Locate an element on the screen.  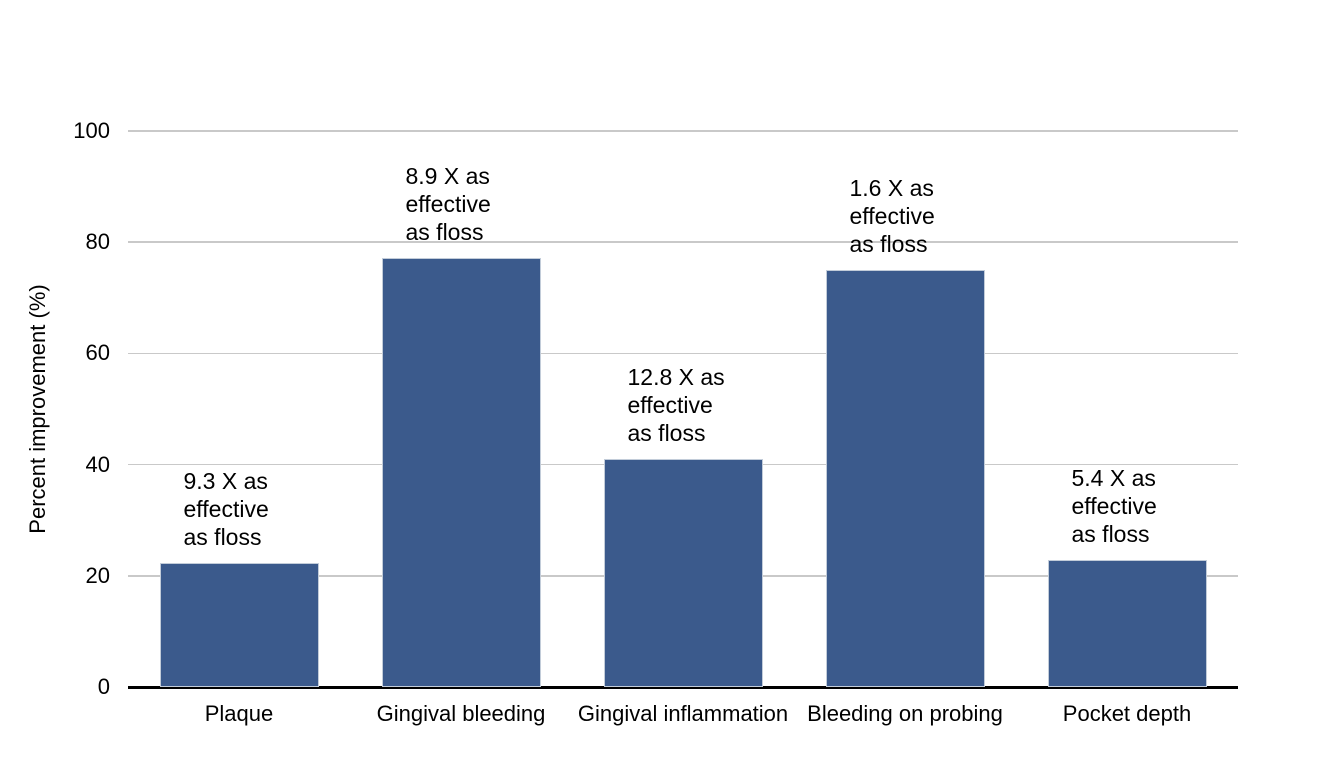
bar-pocket-depth is located at coordinates (1127, 623).